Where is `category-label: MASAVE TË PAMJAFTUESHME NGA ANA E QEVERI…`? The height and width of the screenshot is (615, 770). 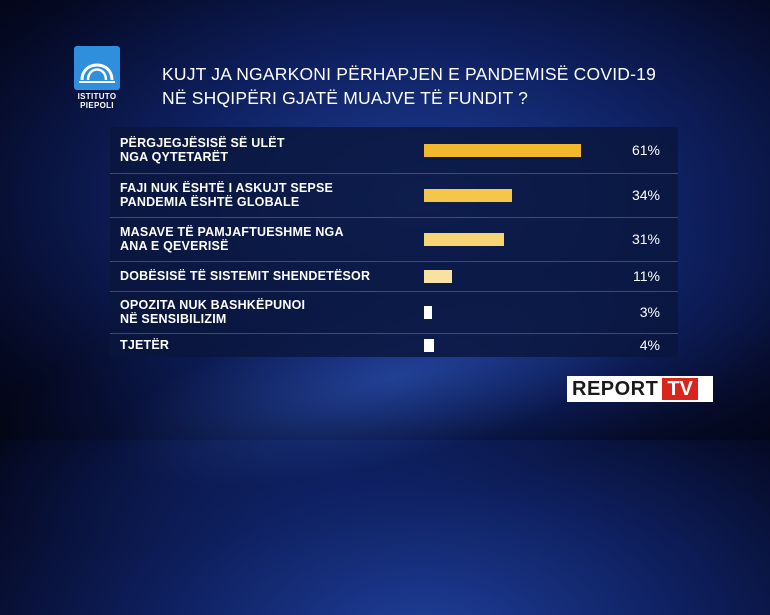
category-label: MASAVE TË PAMJAFTUESHME NGA ANA E QEVERI… is located at coordinates (232, 239).